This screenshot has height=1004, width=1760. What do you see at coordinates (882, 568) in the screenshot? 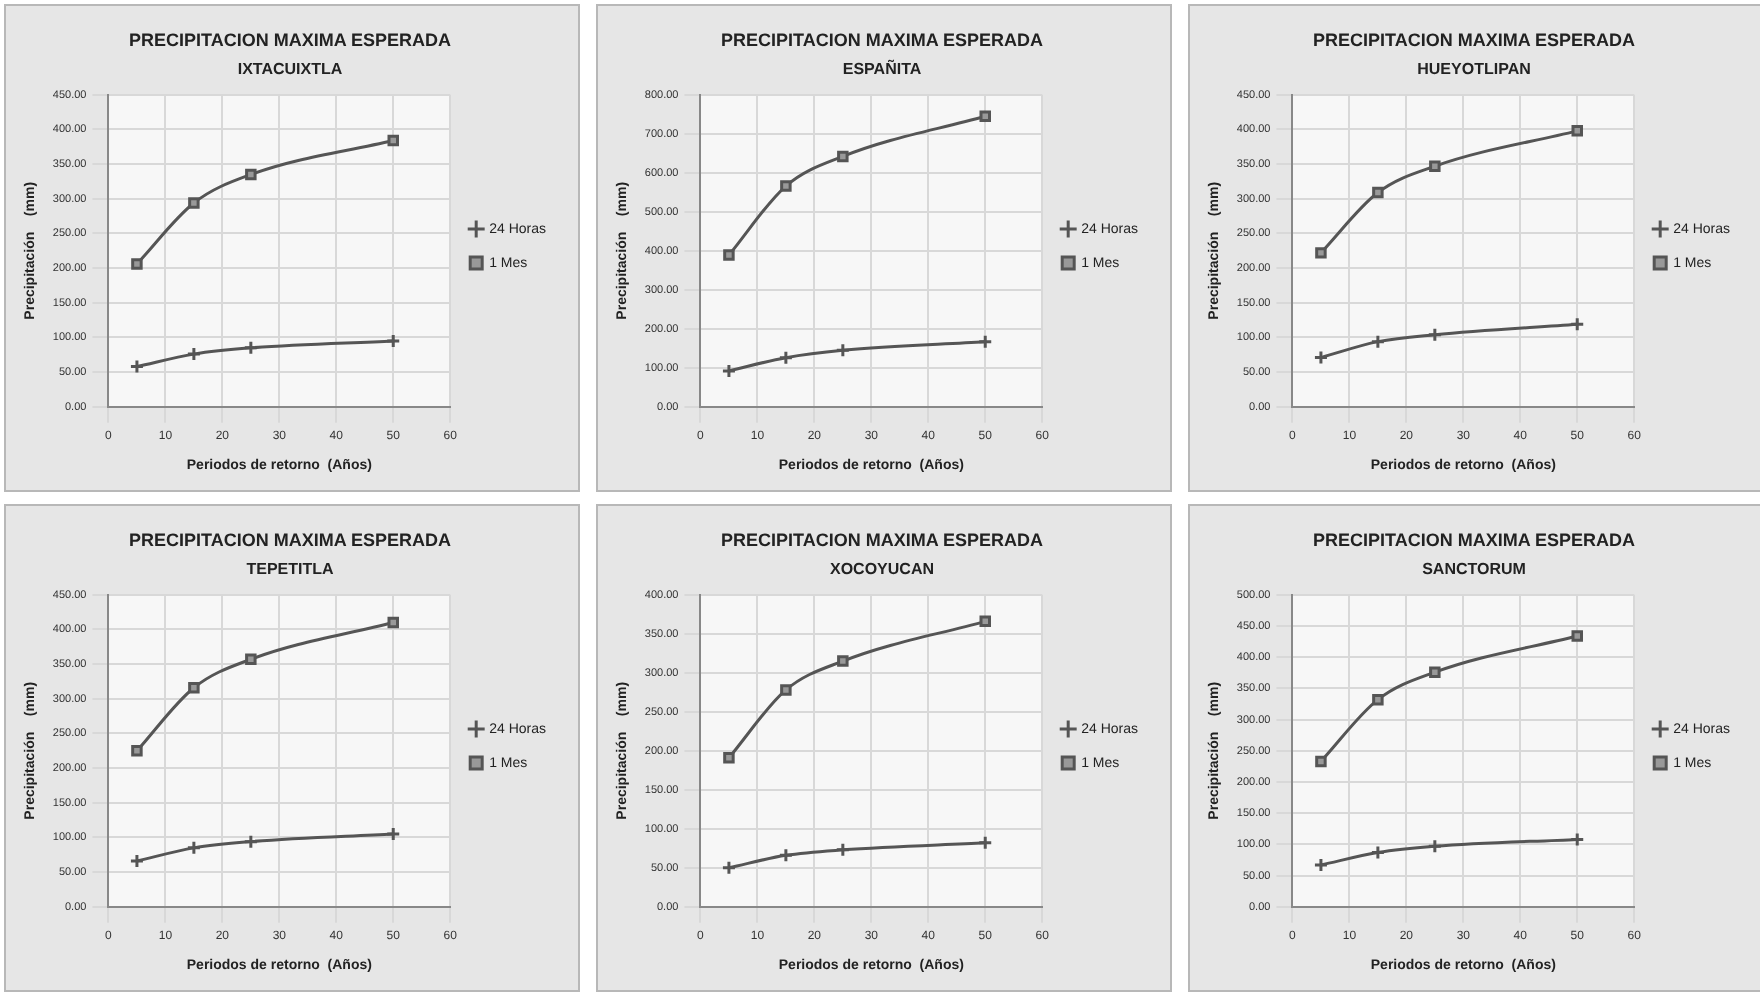
I see `chart-subtitle: XOCOYUCAN` at bounding box center [882, 568].